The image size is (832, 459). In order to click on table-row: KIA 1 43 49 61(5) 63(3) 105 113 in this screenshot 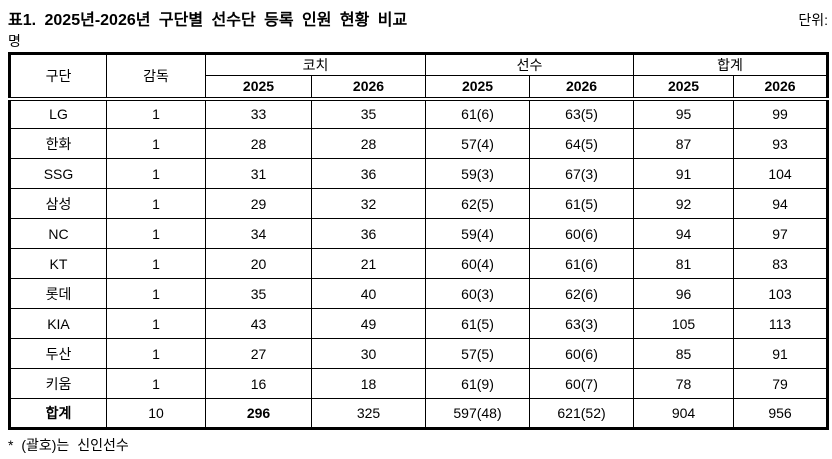, I will do `click(419, 323)`.